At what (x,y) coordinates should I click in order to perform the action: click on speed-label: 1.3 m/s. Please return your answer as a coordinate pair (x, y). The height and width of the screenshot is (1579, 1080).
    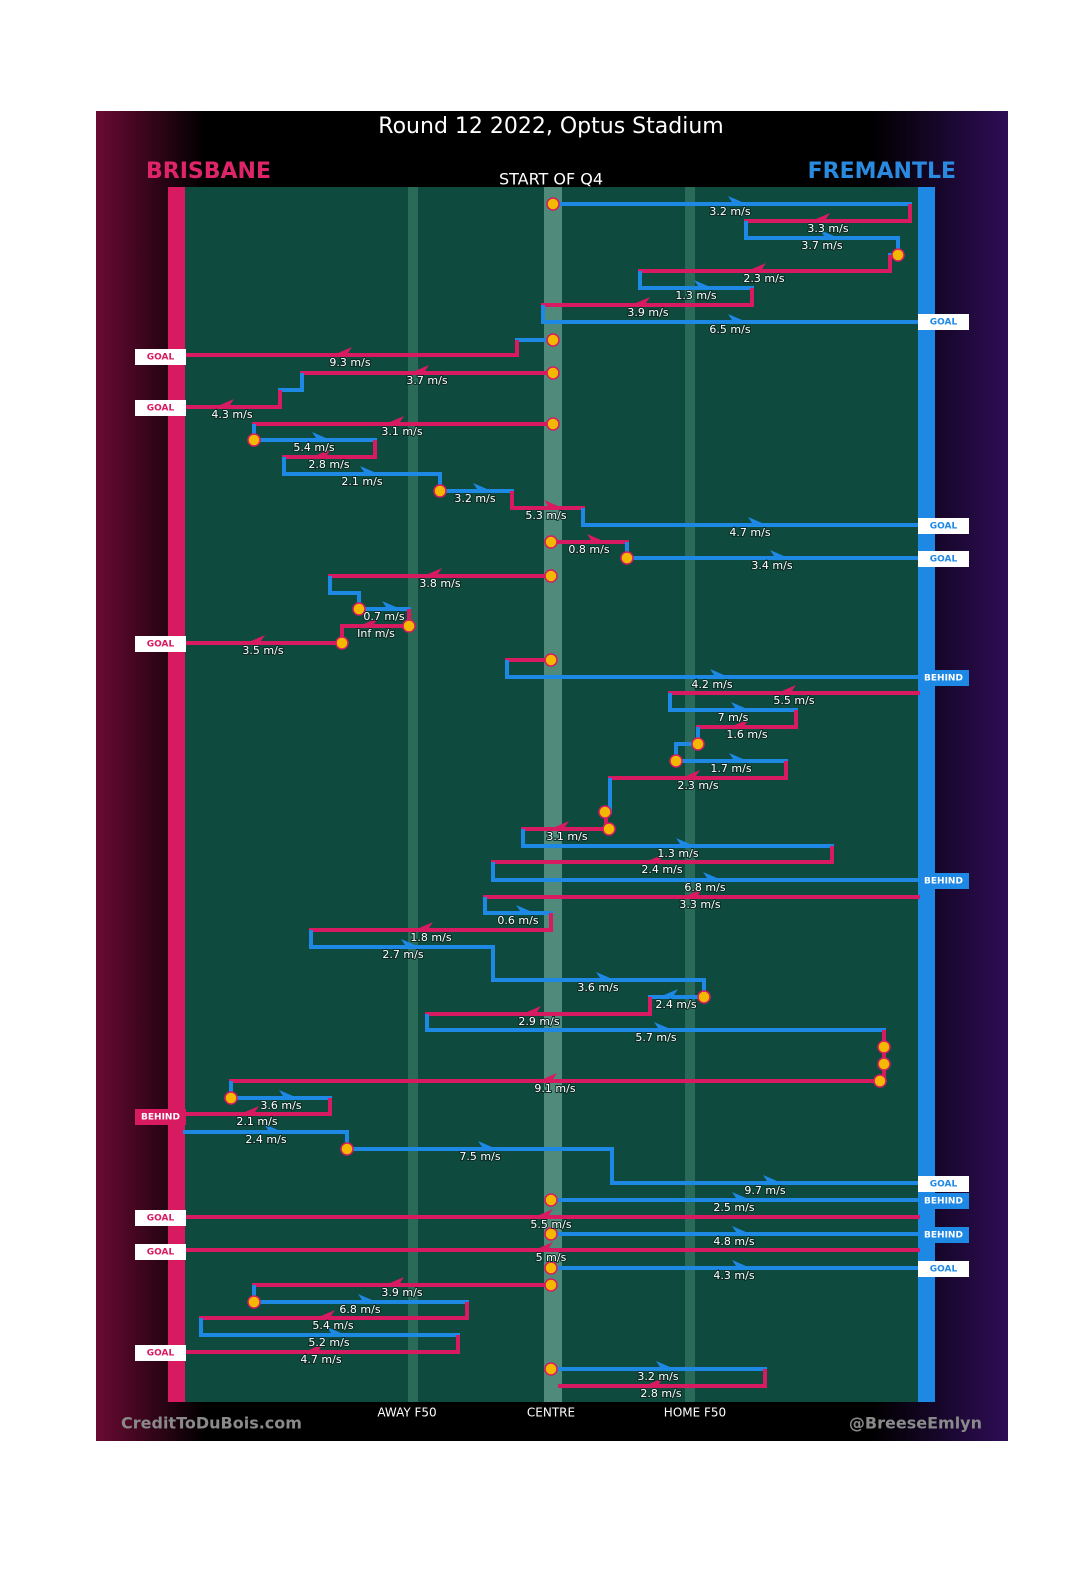
    Looking at the image, I should click on (695, 295).